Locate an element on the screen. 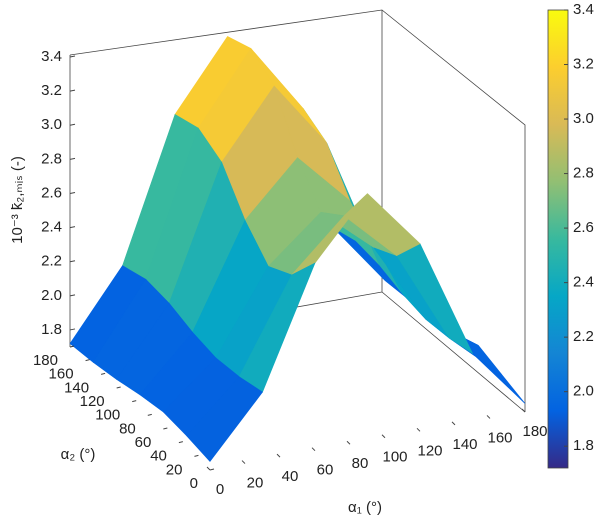 This screenshot has width=598, height=524. z-tick-label: 1.8 is located at coordinates (51, 329).